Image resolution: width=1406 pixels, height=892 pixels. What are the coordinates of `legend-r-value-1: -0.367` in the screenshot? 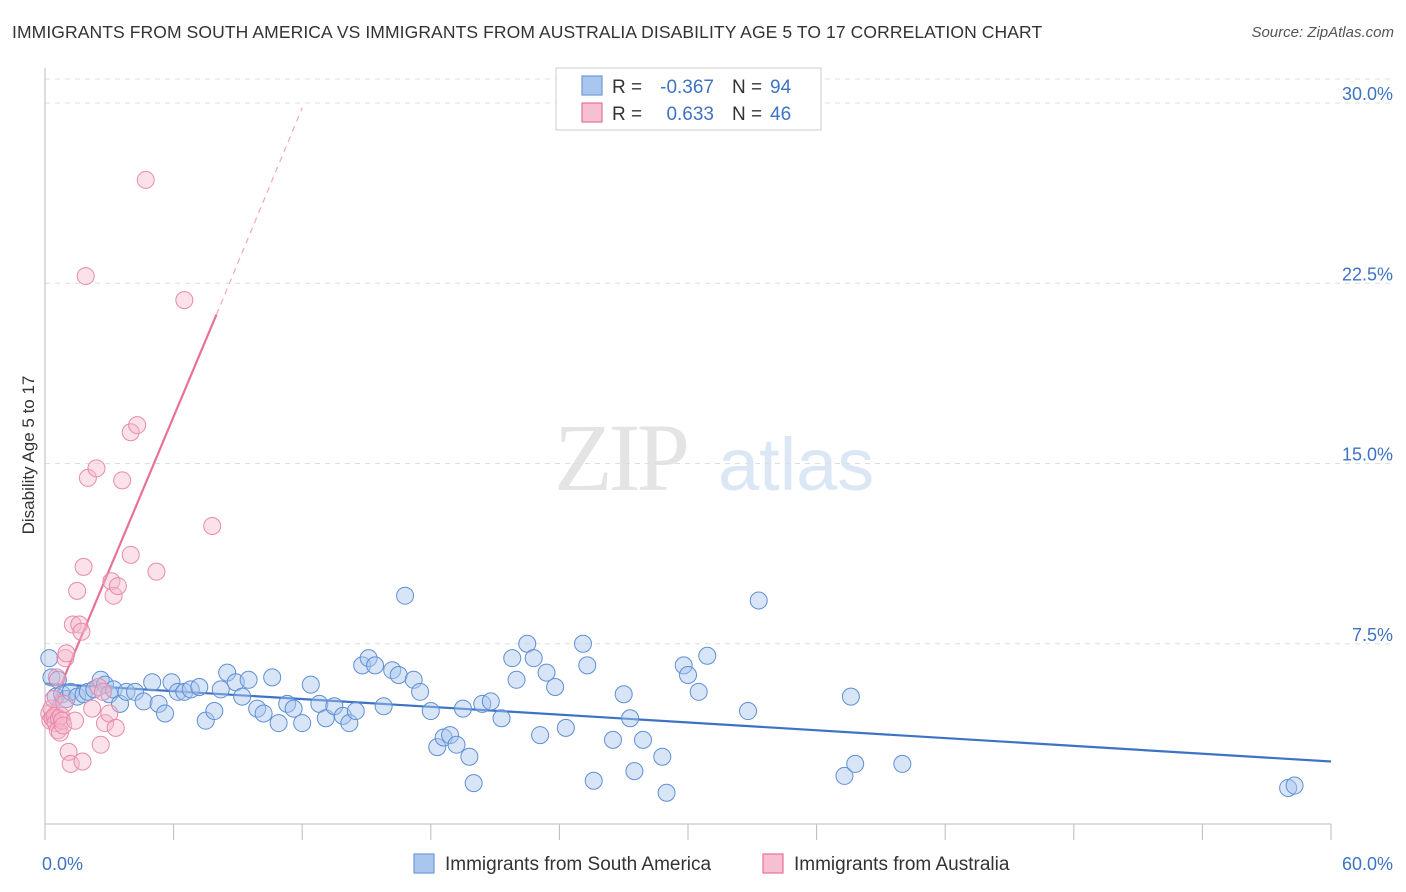 It's located at (687, 87).